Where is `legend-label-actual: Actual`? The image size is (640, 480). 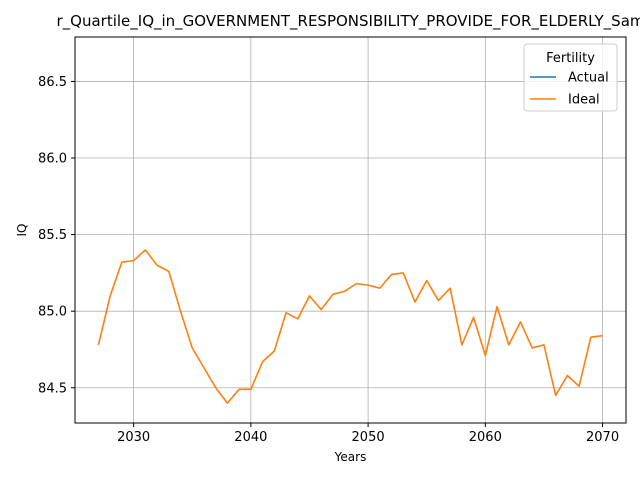
legend-label-actual: Actual is located at coordinates (588, 78).